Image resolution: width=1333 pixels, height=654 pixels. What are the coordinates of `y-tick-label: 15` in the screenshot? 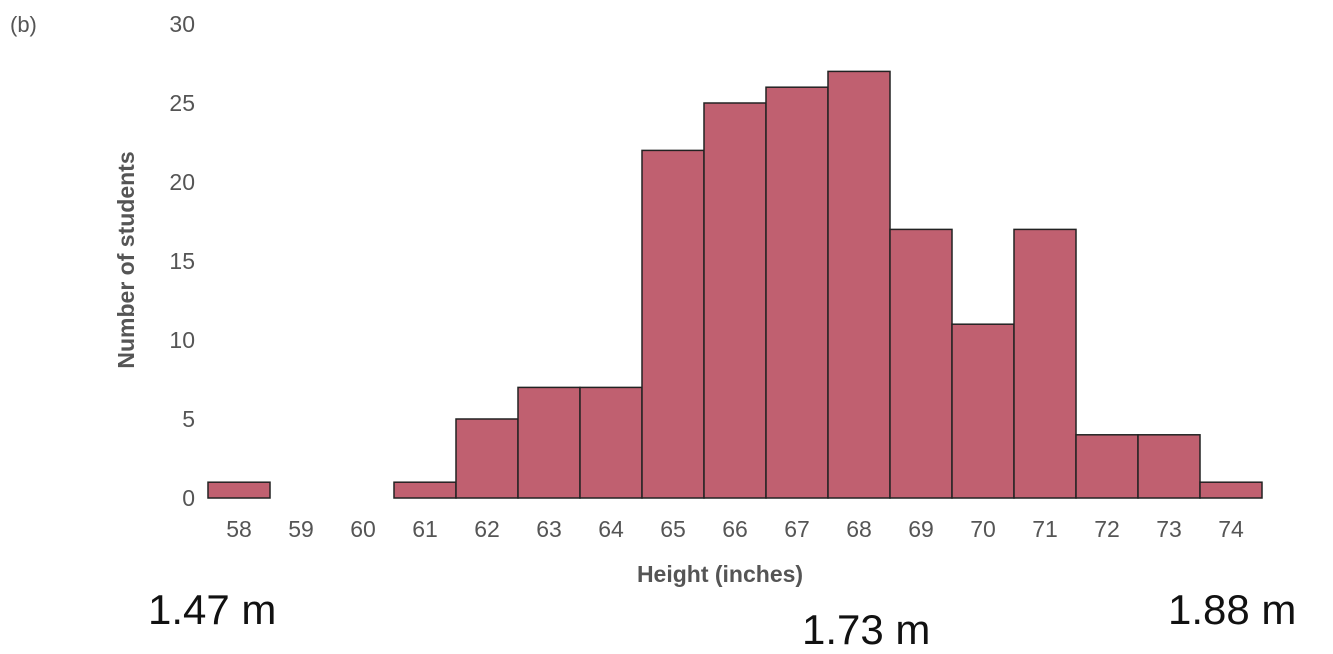 It's located at (182, 261).